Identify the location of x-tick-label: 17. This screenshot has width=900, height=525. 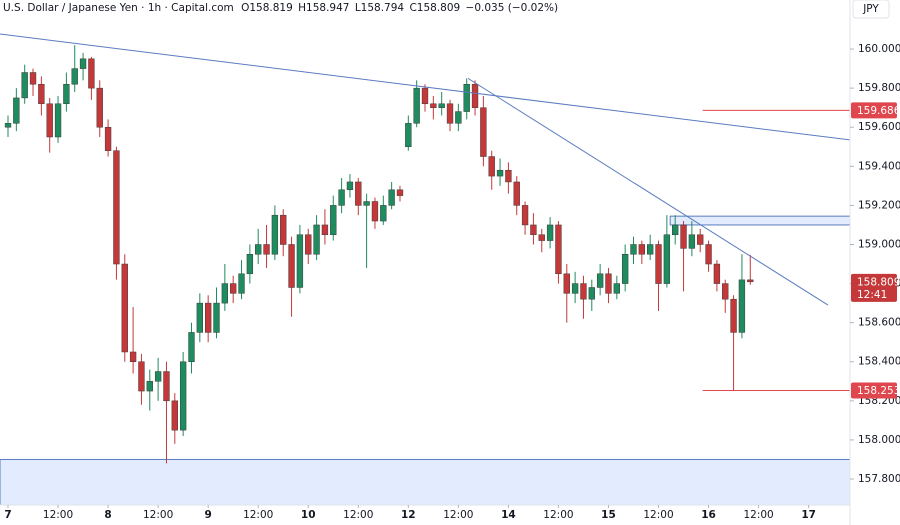
(808, 515).